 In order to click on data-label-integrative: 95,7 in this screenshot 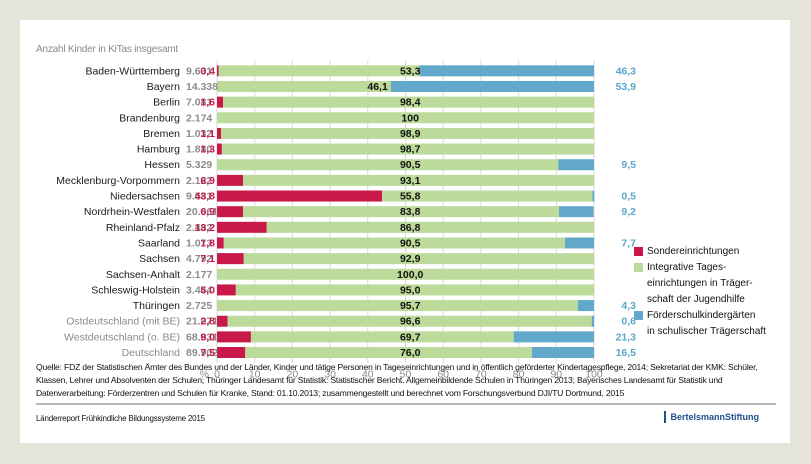, I will do `click(410, 306)`.